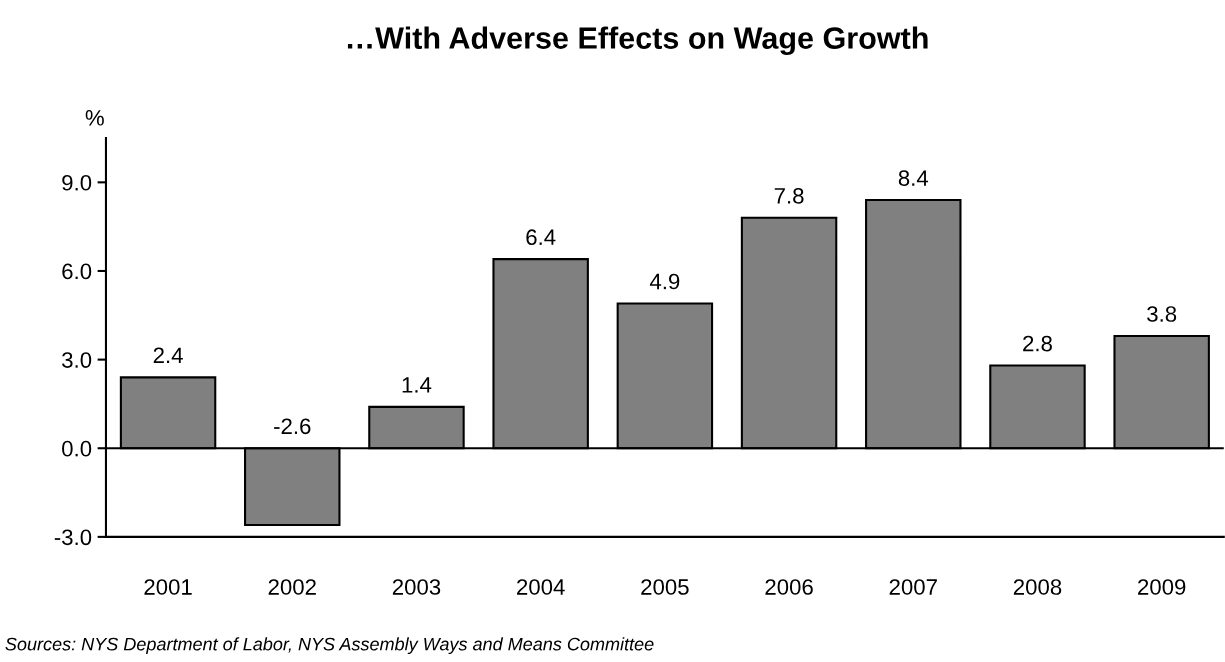  I want to click on data-label: 3.8, so click(1162, 314).